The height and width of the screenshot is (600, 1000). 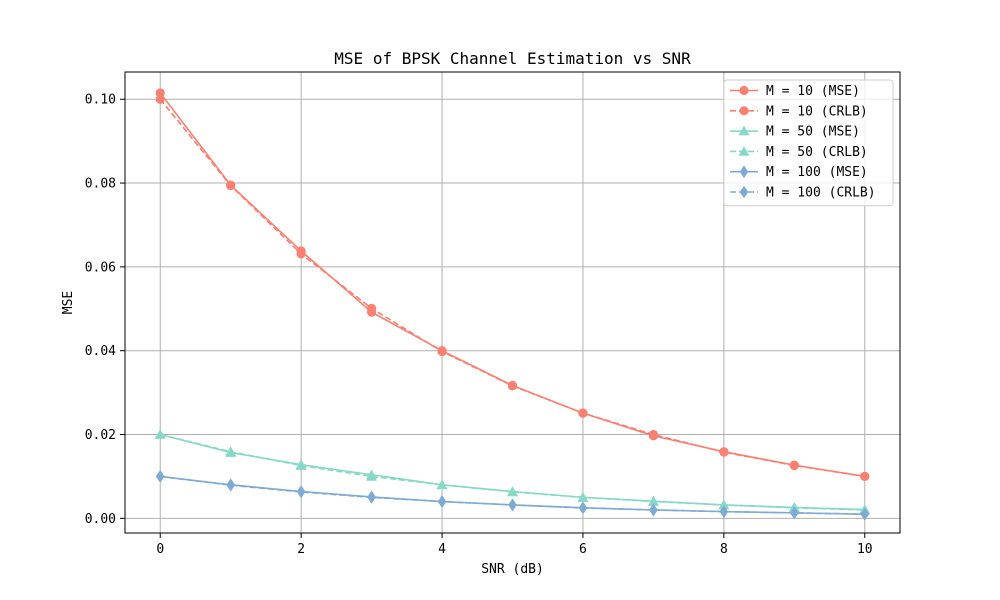 What do you see at coordinates (817, 152) in the screenshot?
I see `legend-label: M = 50 (CRLB)` at bounding box center [817, 152].